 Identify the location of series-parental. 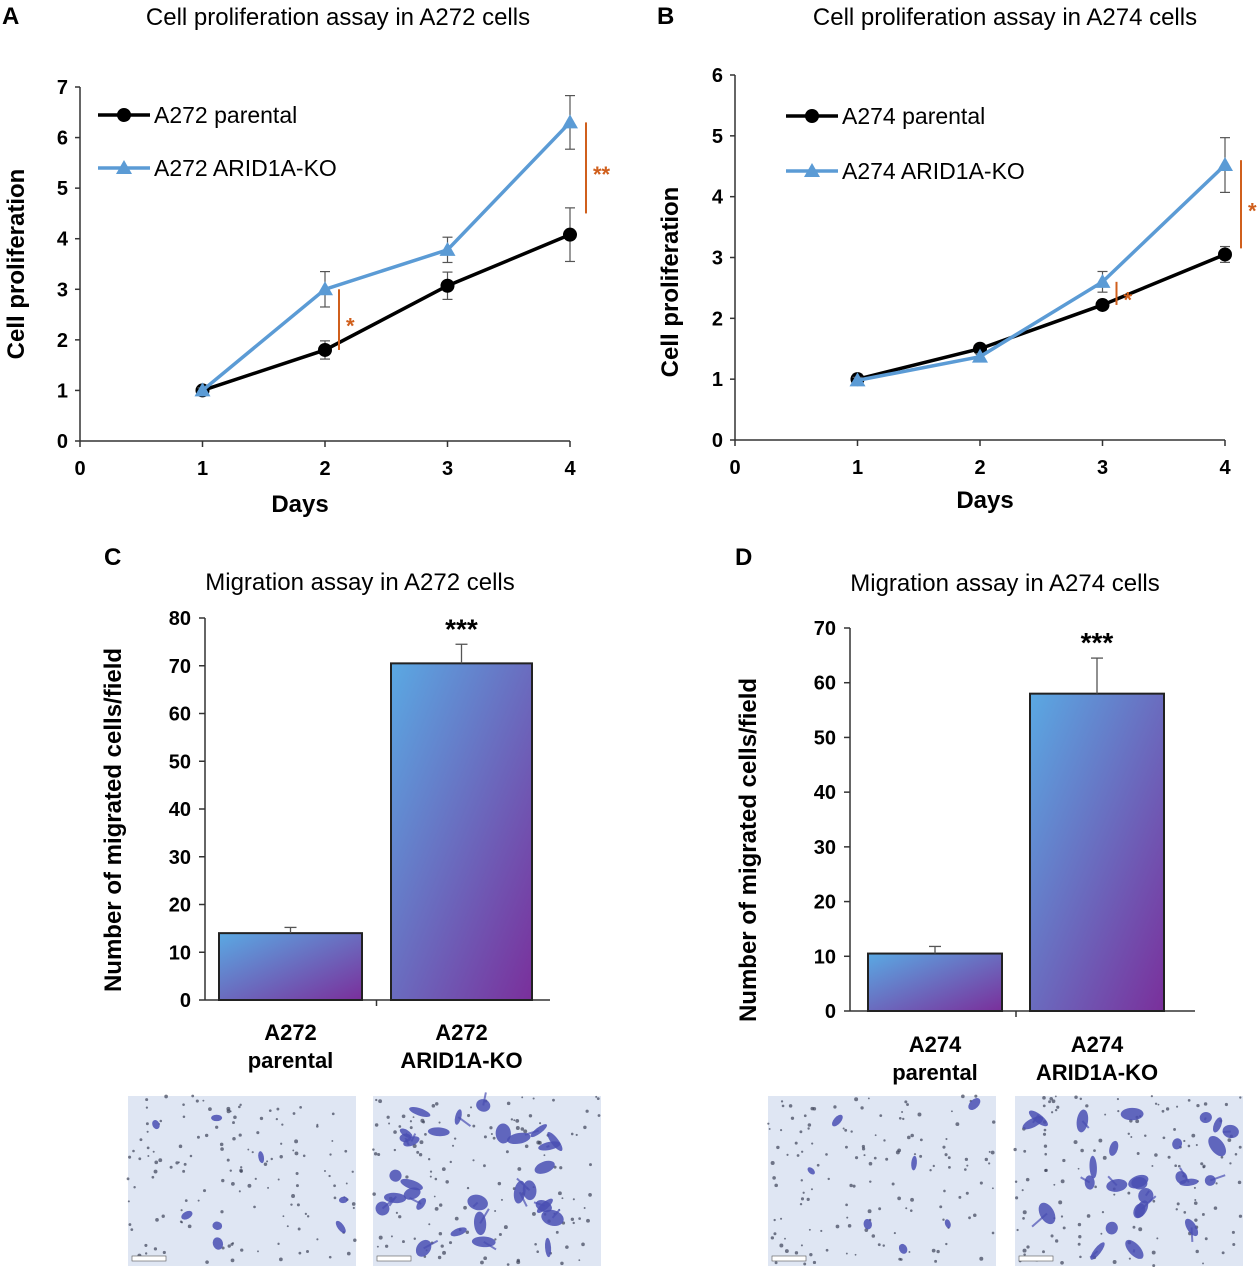
(386, 302).